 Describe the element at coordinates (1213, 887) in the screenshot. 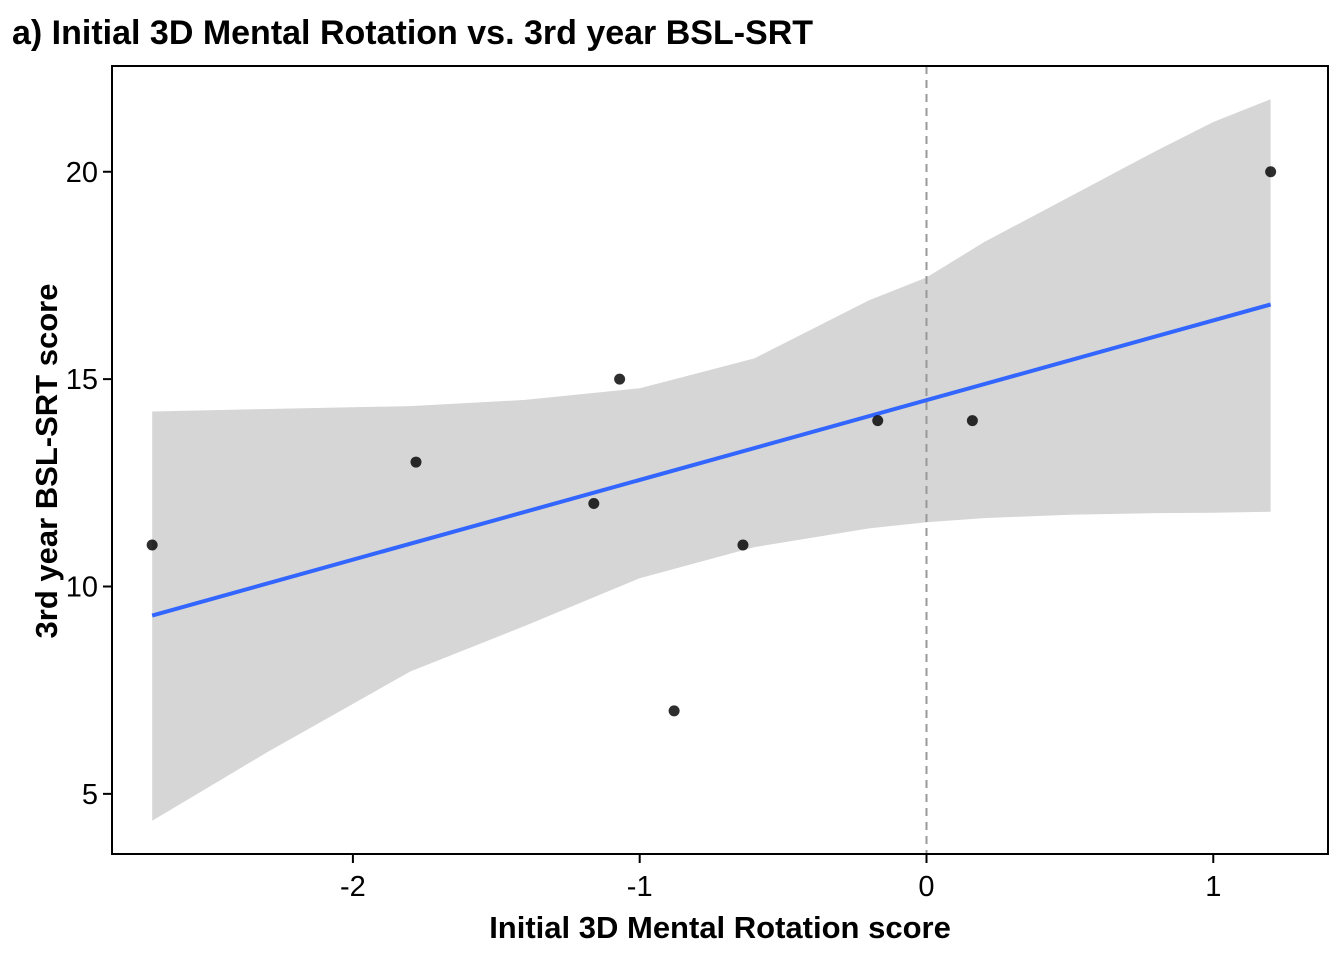

I see `x-tick-label: 1` at that location.